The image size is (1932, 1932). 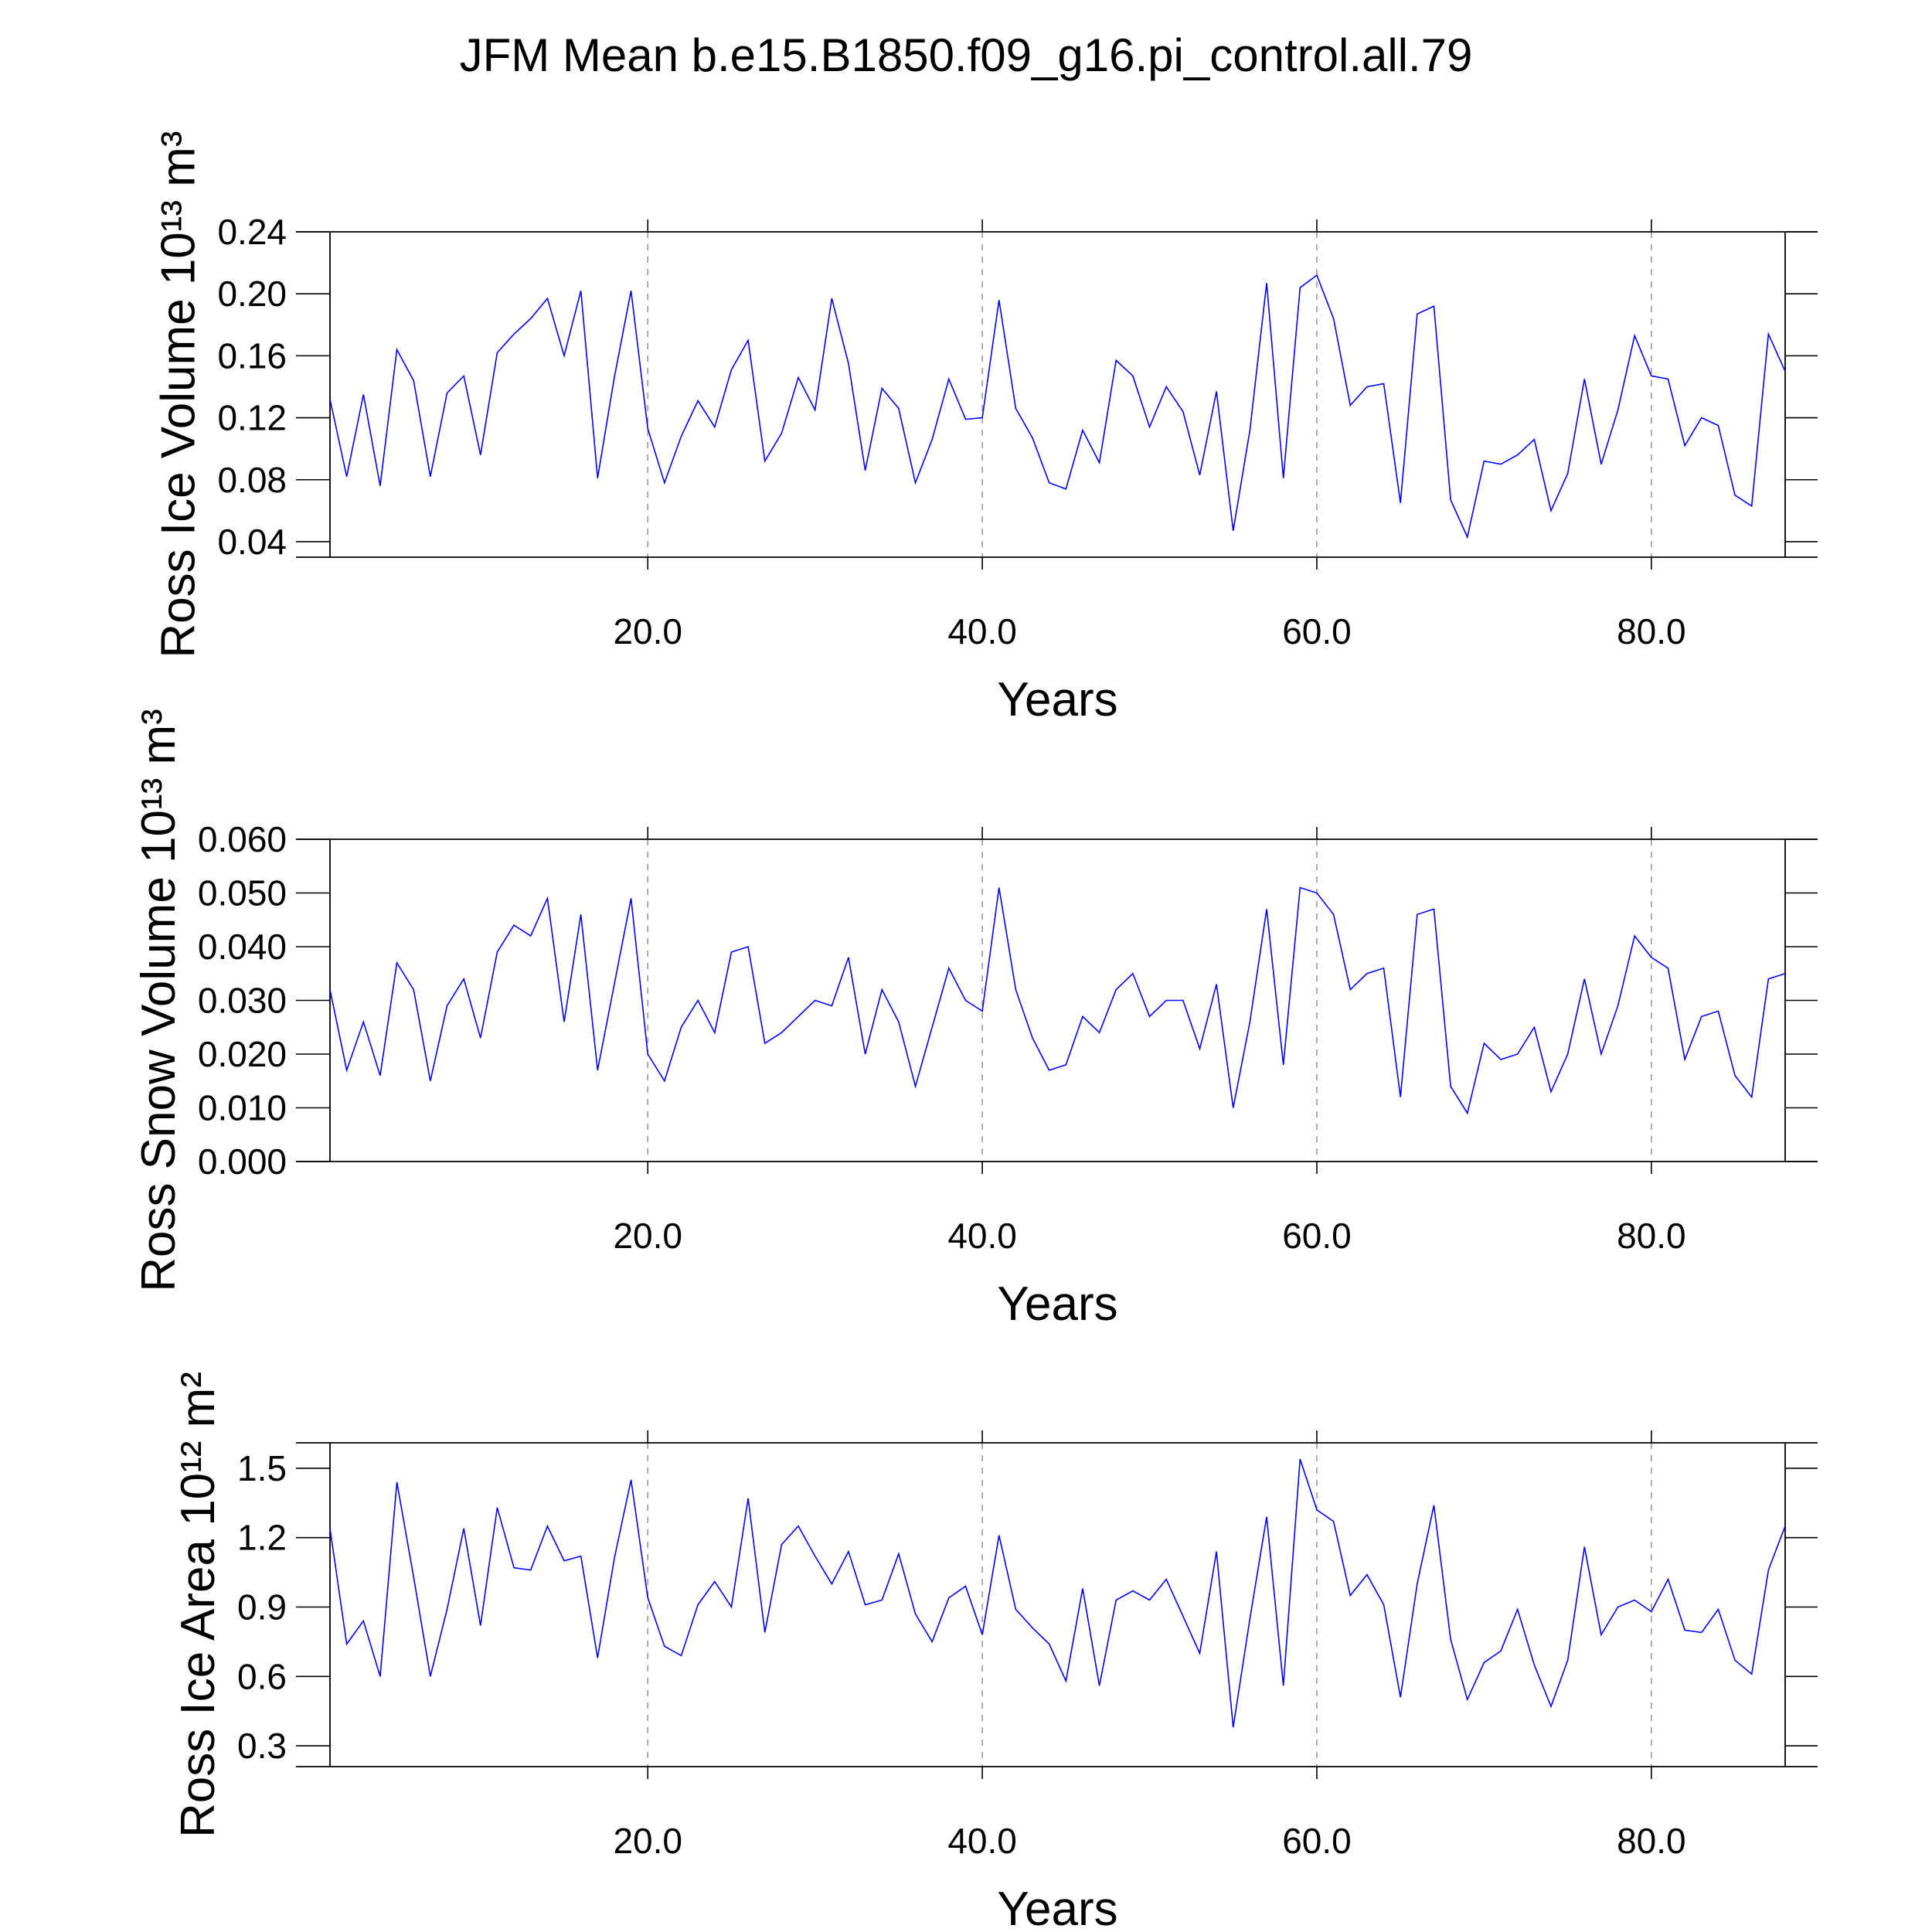 What do you see at coordinates (252, 294) in the screenshot?
I see `y-tick-label: 0.20` at bounding box center [252, 294].